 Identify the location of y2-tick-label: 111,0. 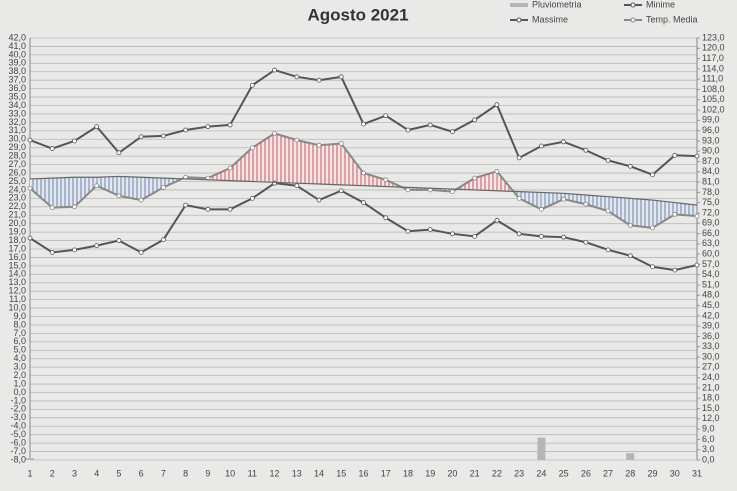
(712, 79).